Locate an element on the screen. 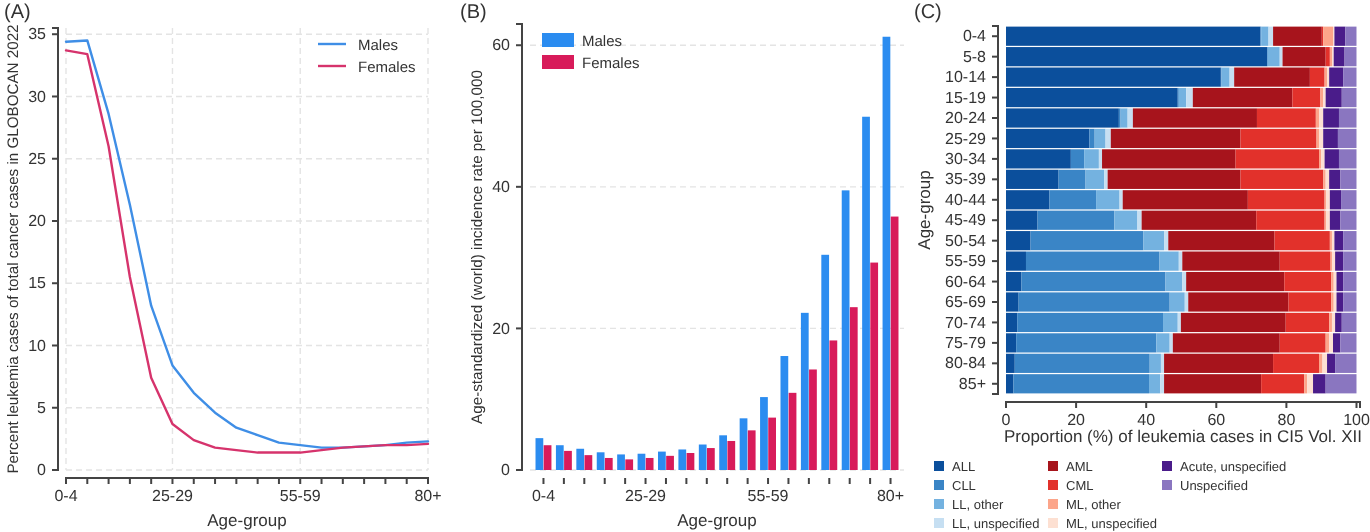 Image resolution: width=1370 pixels, height=532 pixels. y-tick-label: 10-14 is located at coordinates (966, 77).